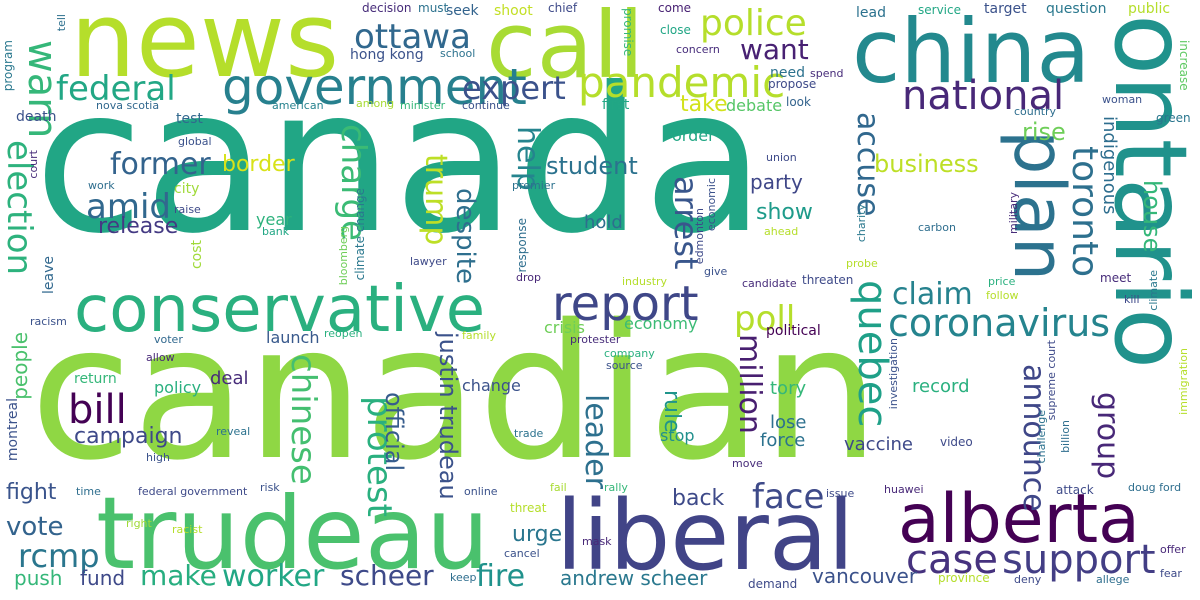  Describe the element at coordinates (375, 103) in the screenshot. I see `word-among: among` at that location.